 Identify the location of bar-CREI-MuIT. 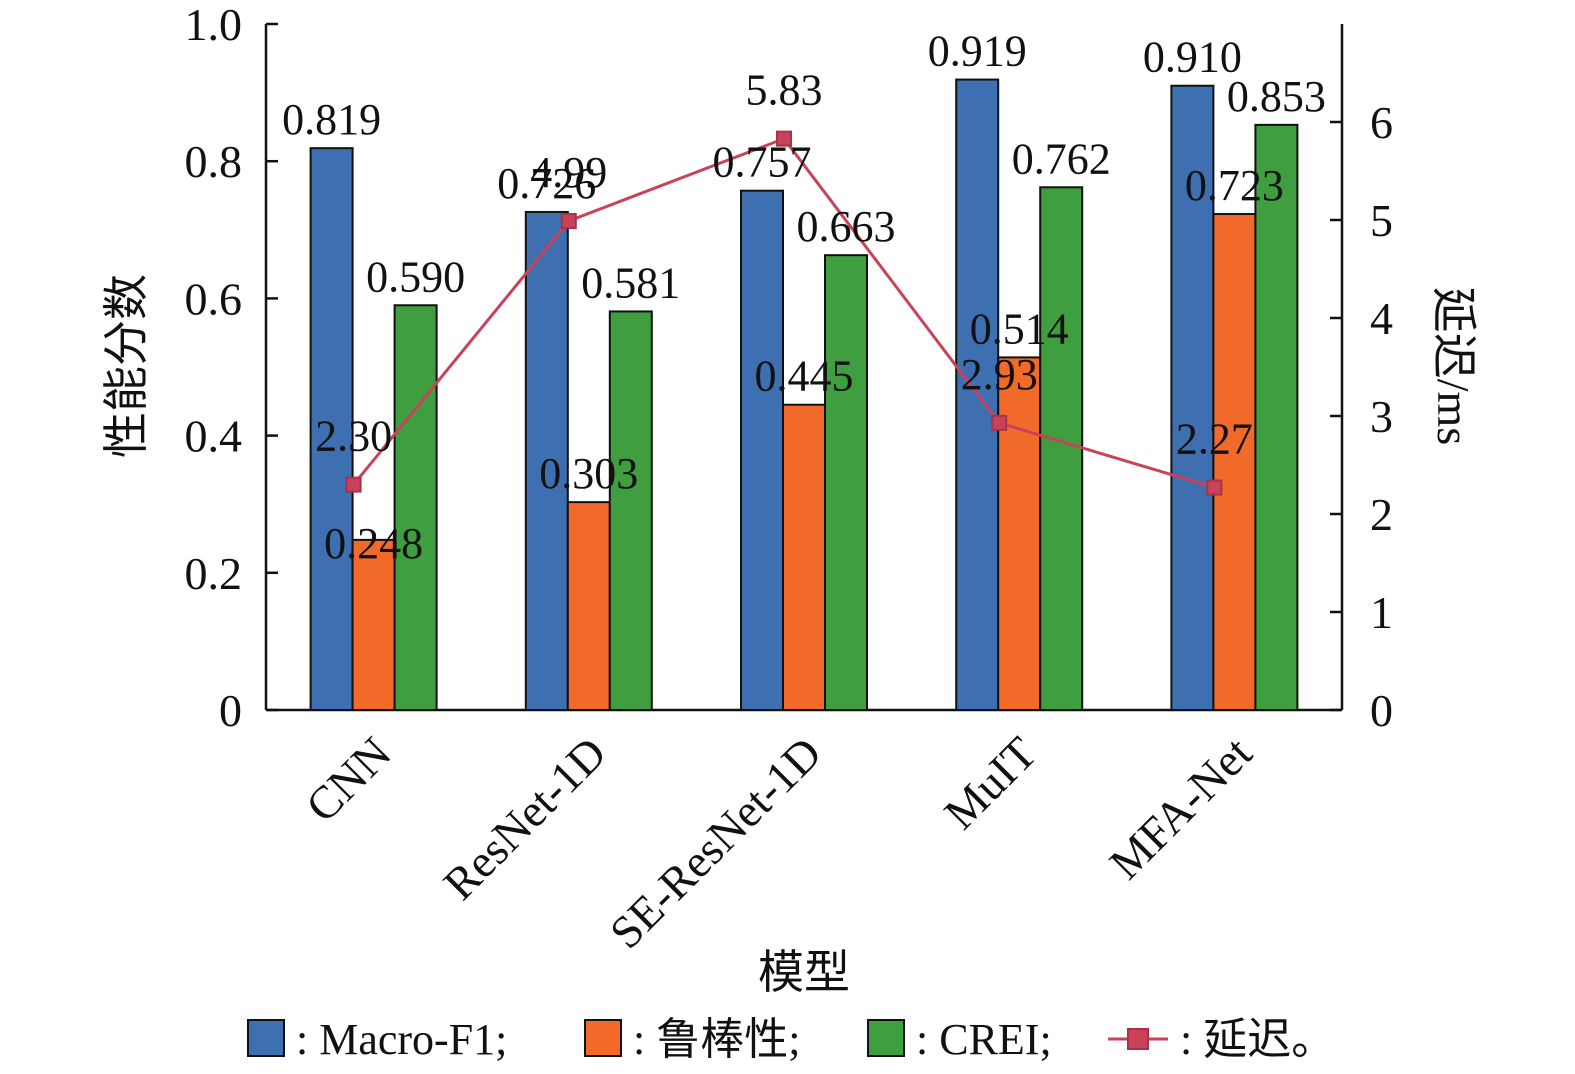
(1061, 448).